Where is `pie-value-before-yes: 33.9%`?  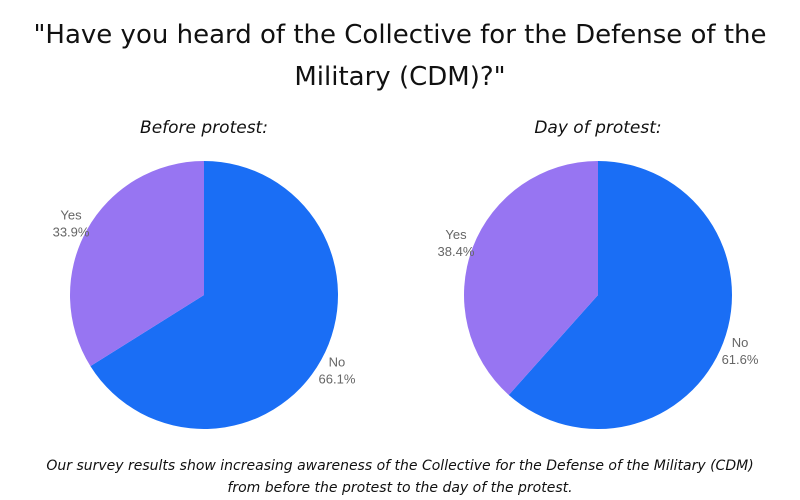
pie-value-before-yes: 33.9% is located at coordinates (71, 231).